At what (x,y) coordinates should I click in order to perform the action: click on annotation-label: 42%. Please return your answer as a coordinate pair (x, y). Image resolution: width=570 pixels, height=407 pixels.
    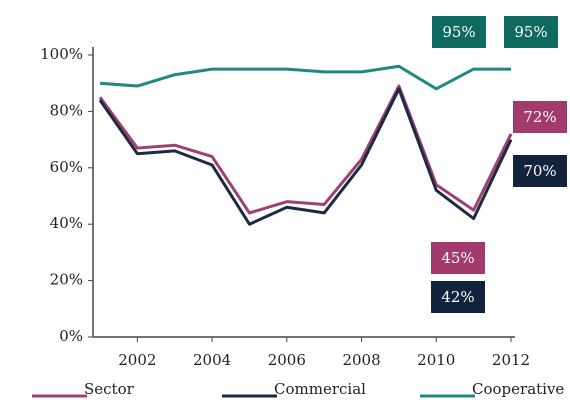
    Looking at the image, I should click on (457, 297).